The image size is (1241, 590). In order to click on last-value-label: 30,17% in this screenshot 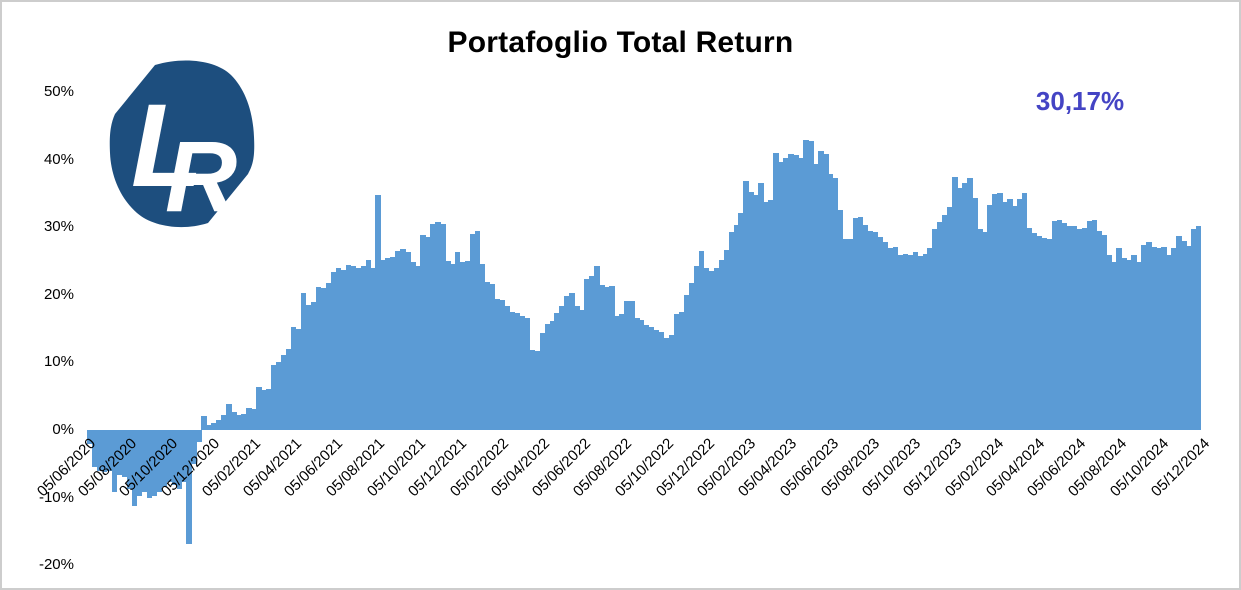, I will do `click(1080, 101)`.